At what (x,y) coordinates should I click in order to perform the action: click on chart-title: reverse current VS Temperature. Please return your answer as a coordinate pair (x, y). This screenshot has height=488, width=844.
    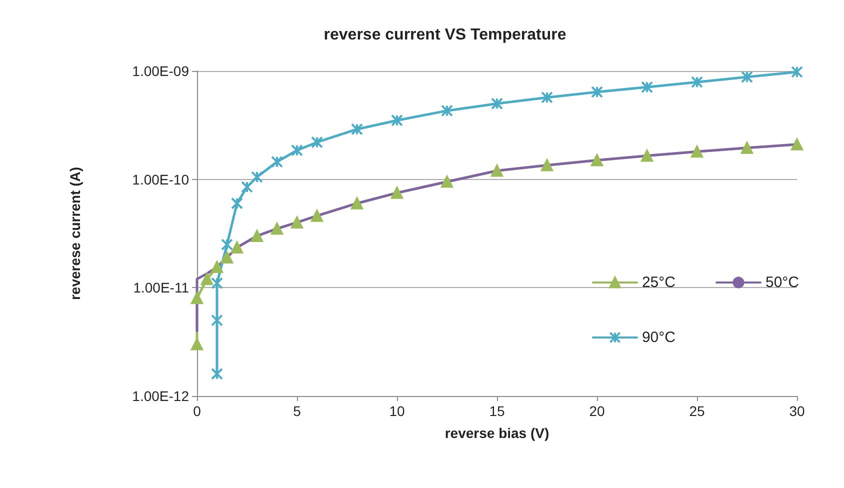
    Looking at the image, I should click on (445, 35).